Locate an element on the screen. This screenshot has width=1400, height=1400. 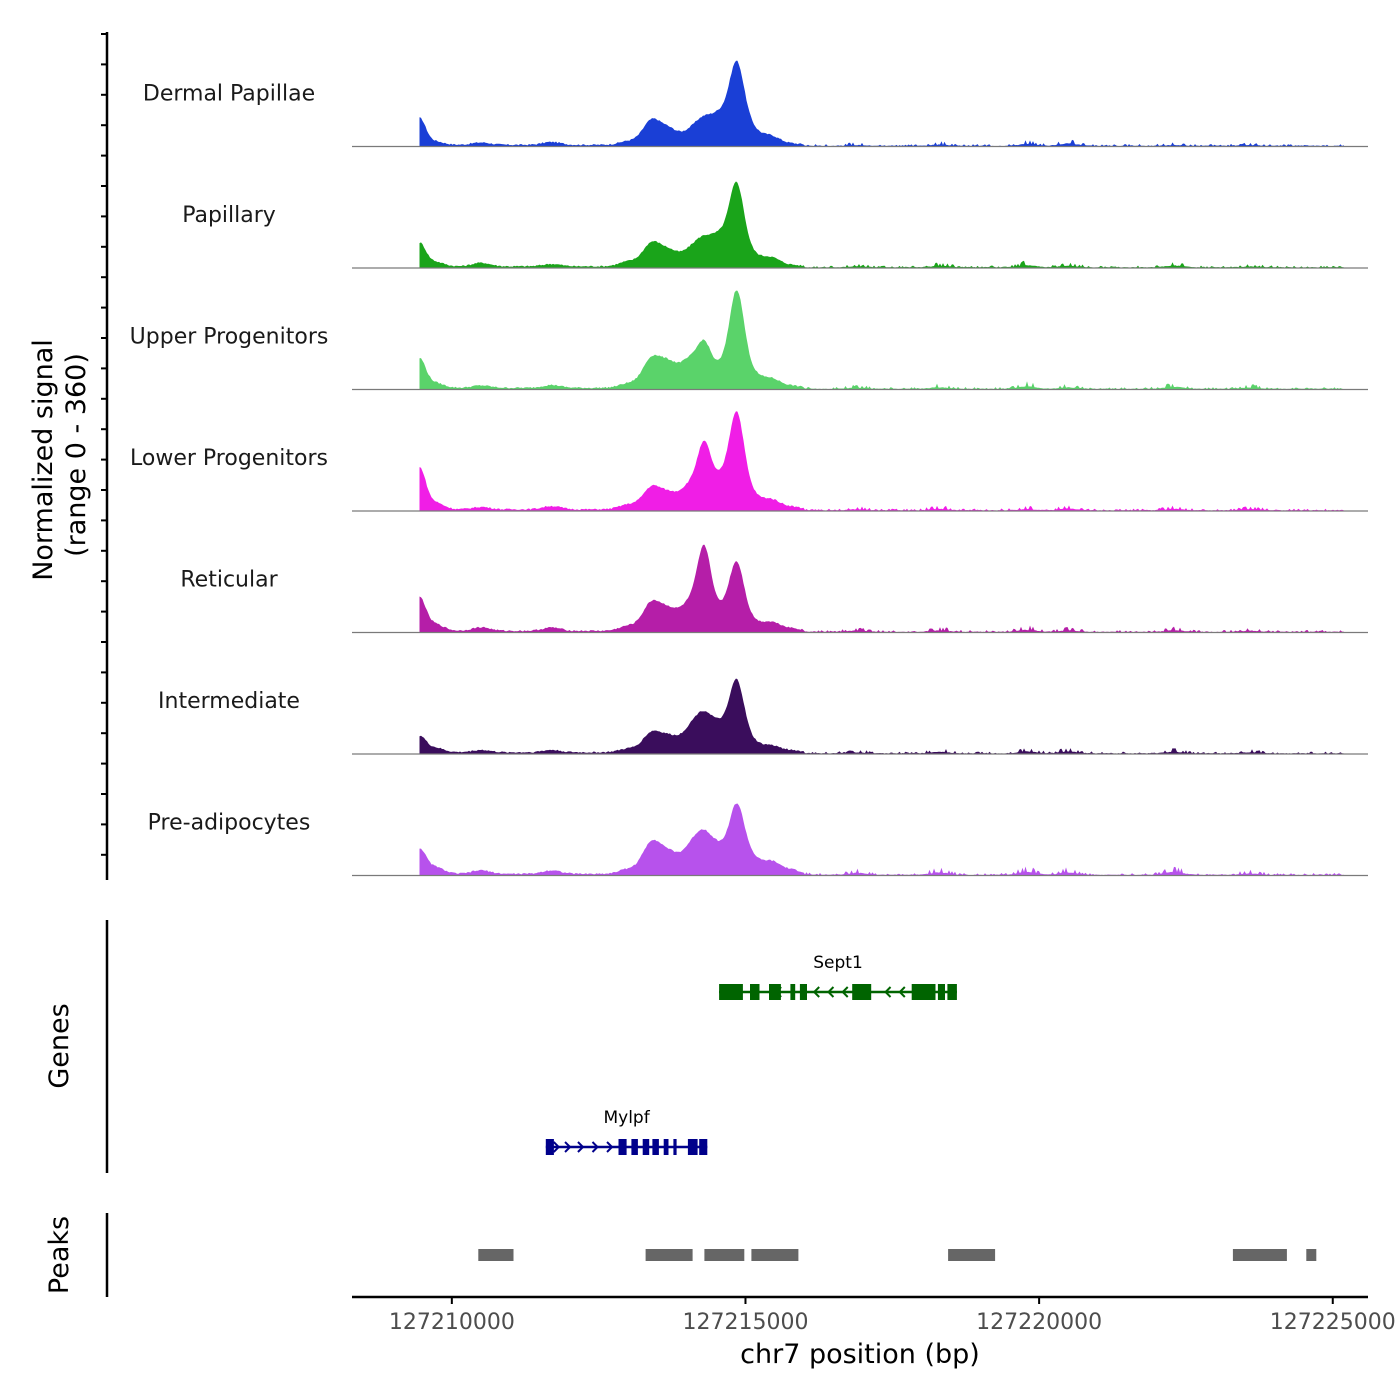
track-label: Reticular is located at coordinates (229, 580).